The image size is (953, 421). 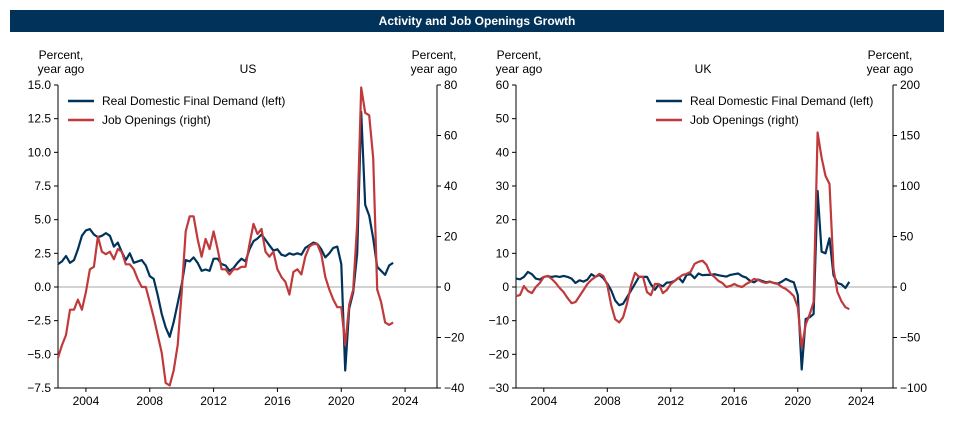 I want to click on left-tick-label: 10.0, so click(x=40, y=152).